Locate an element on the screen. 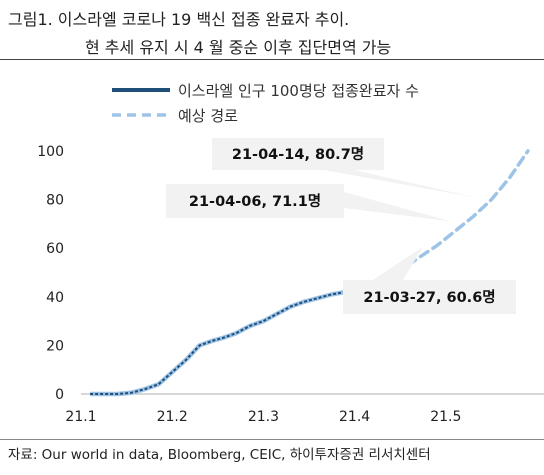 The width and height of the screenshot is (544, 475). y-tick-label: 60 is located at coordinates (55, 249).